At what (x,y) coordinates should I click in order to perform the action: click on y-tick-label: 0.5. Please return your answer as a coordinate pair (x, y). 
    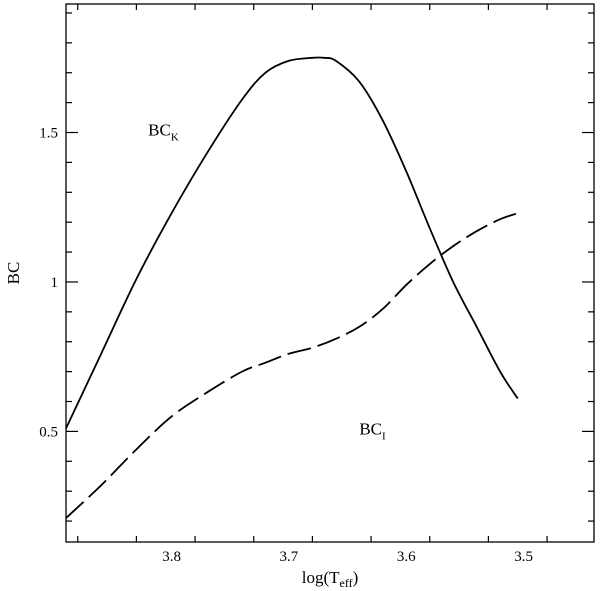
    Looking at the image, I should click on (48, 432).